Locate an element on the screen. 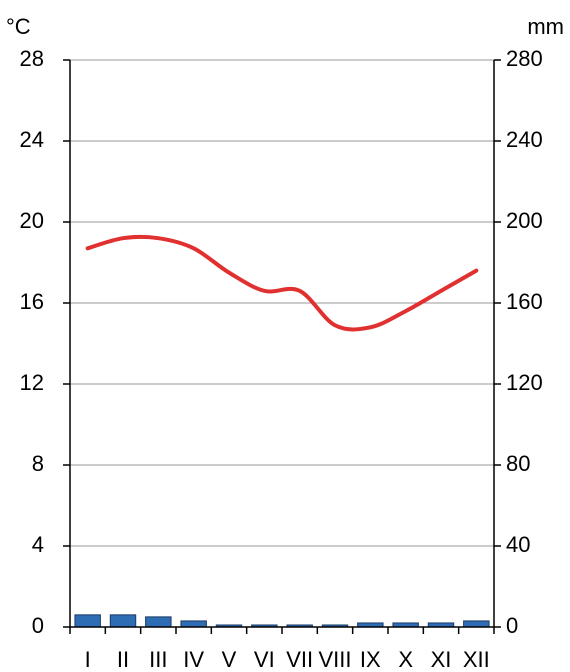 The height and width of the screenshot is (672, 570). x-tick-label: VI is located at coordinates (264, 659).